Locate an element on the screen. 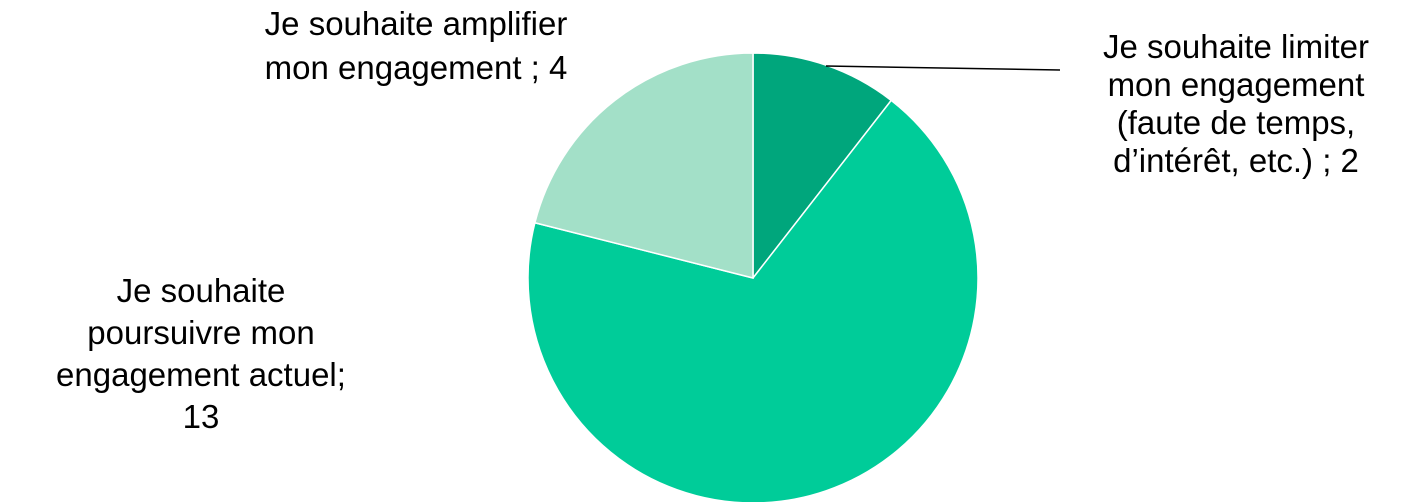  pie-label-line: engagement actuel; is located at coordinates (201, 374).